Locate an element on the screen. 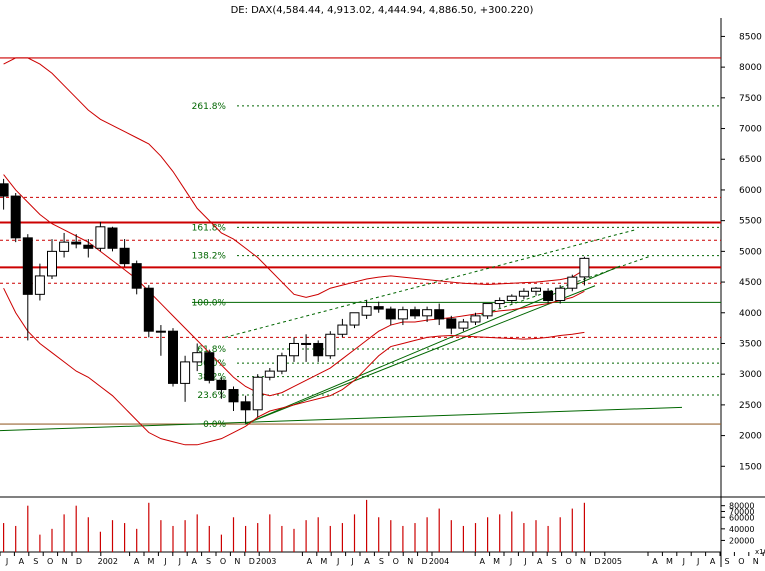  x-tick-label: 2004 is located at coordinates (439, 561).